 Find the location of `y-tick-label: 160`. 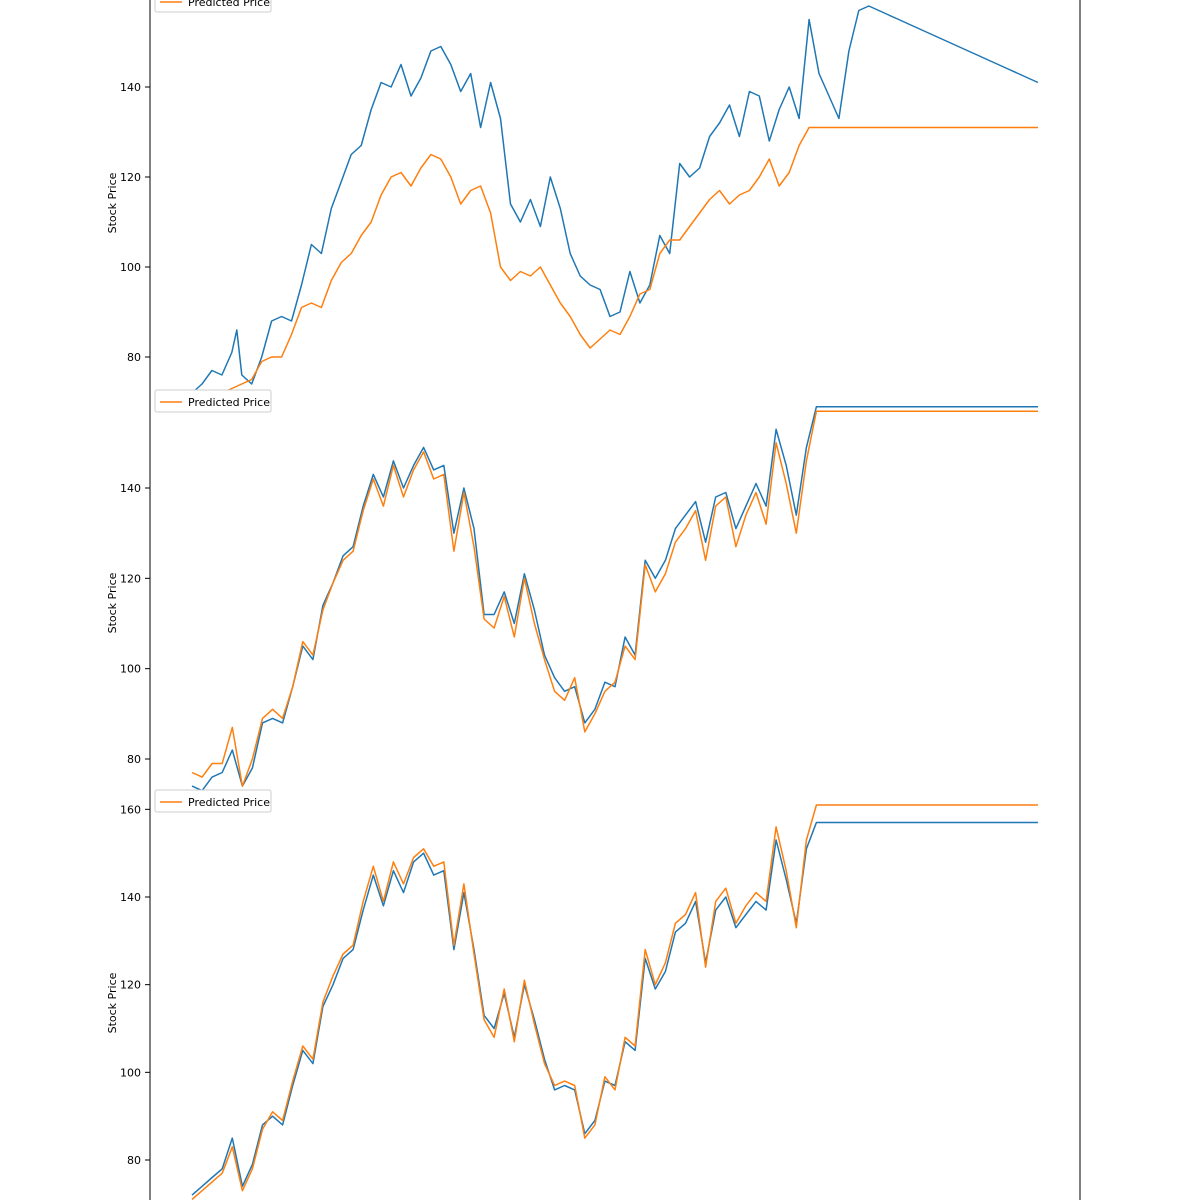

y-tick-label: 160 is located at coordinates (130, 809).